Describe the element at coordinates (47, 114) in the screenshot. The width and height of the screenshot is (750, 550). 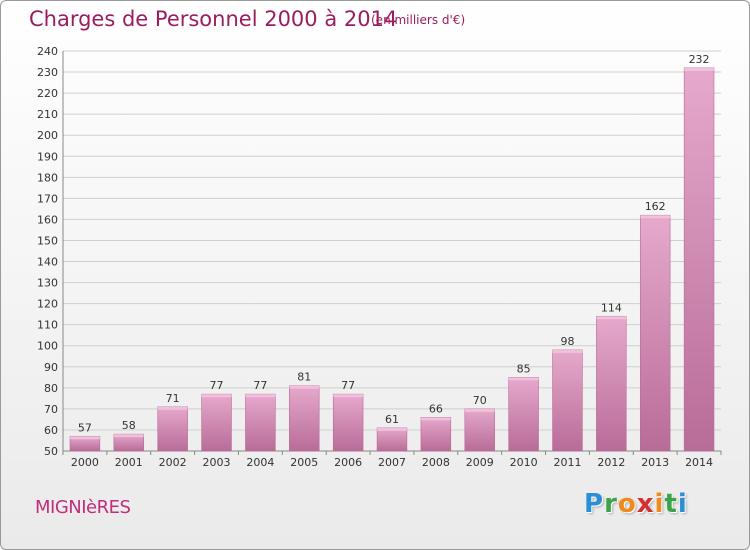
I see `y-tick-label: 210` at that location.